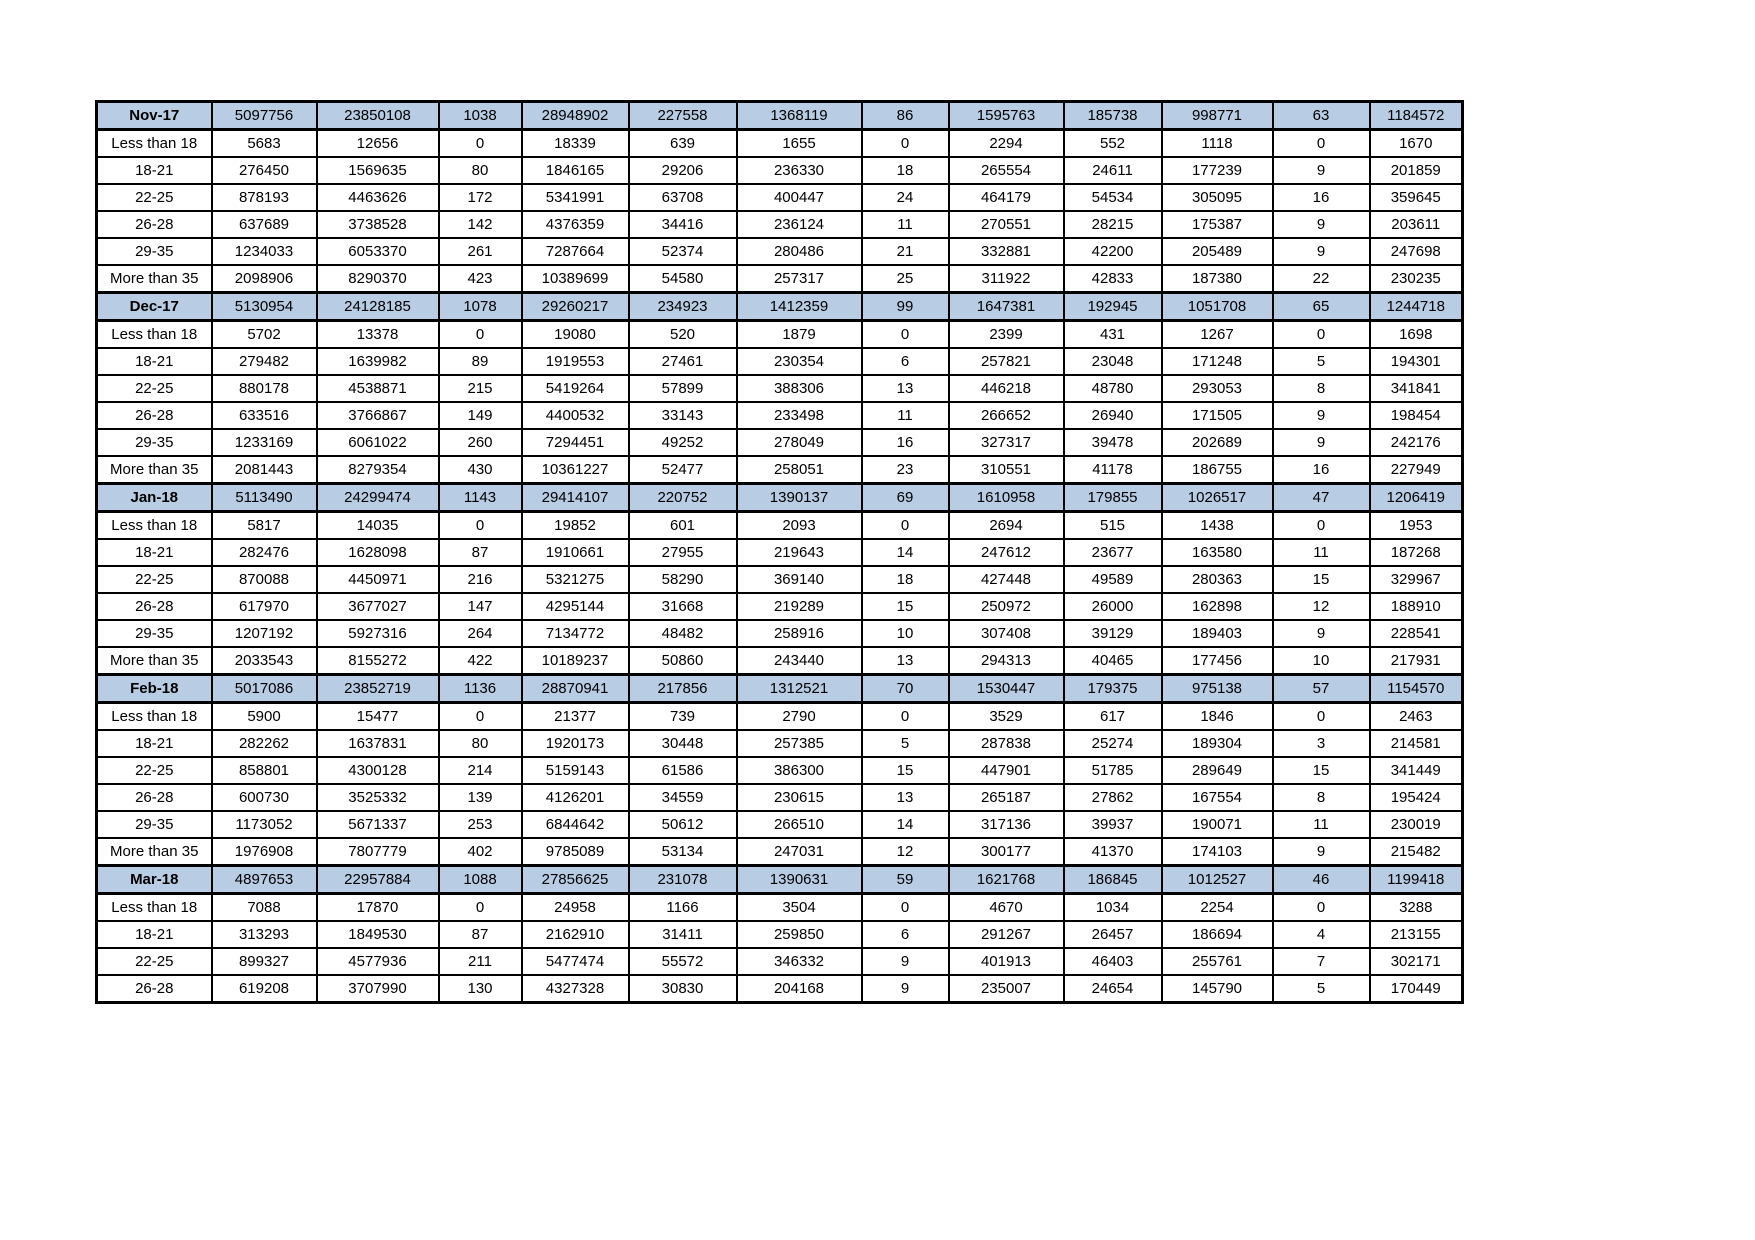 This screenshot has height=1240, width=1755. Describe the element at coordinates (377, 633) in the screenshot. I see `value-cell: 5927316` at that location.